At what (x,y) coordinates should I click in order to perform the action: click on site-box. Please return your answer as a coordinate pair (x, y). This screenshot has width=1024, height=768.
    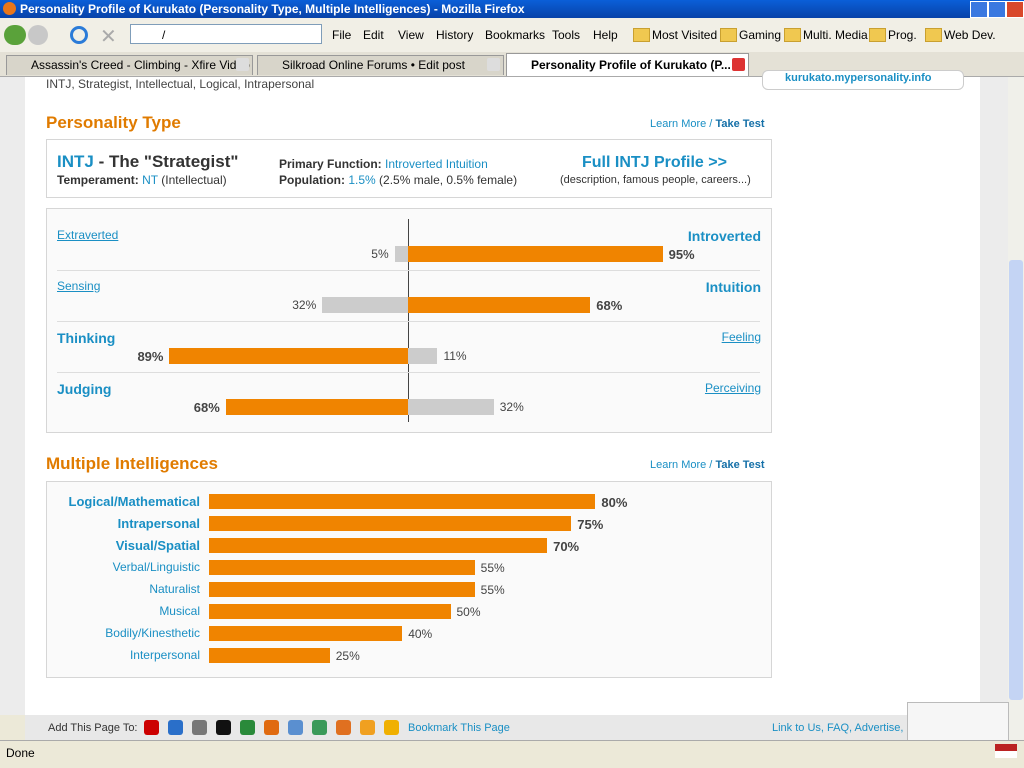
    Looking at the image, I should click on (863, 80).